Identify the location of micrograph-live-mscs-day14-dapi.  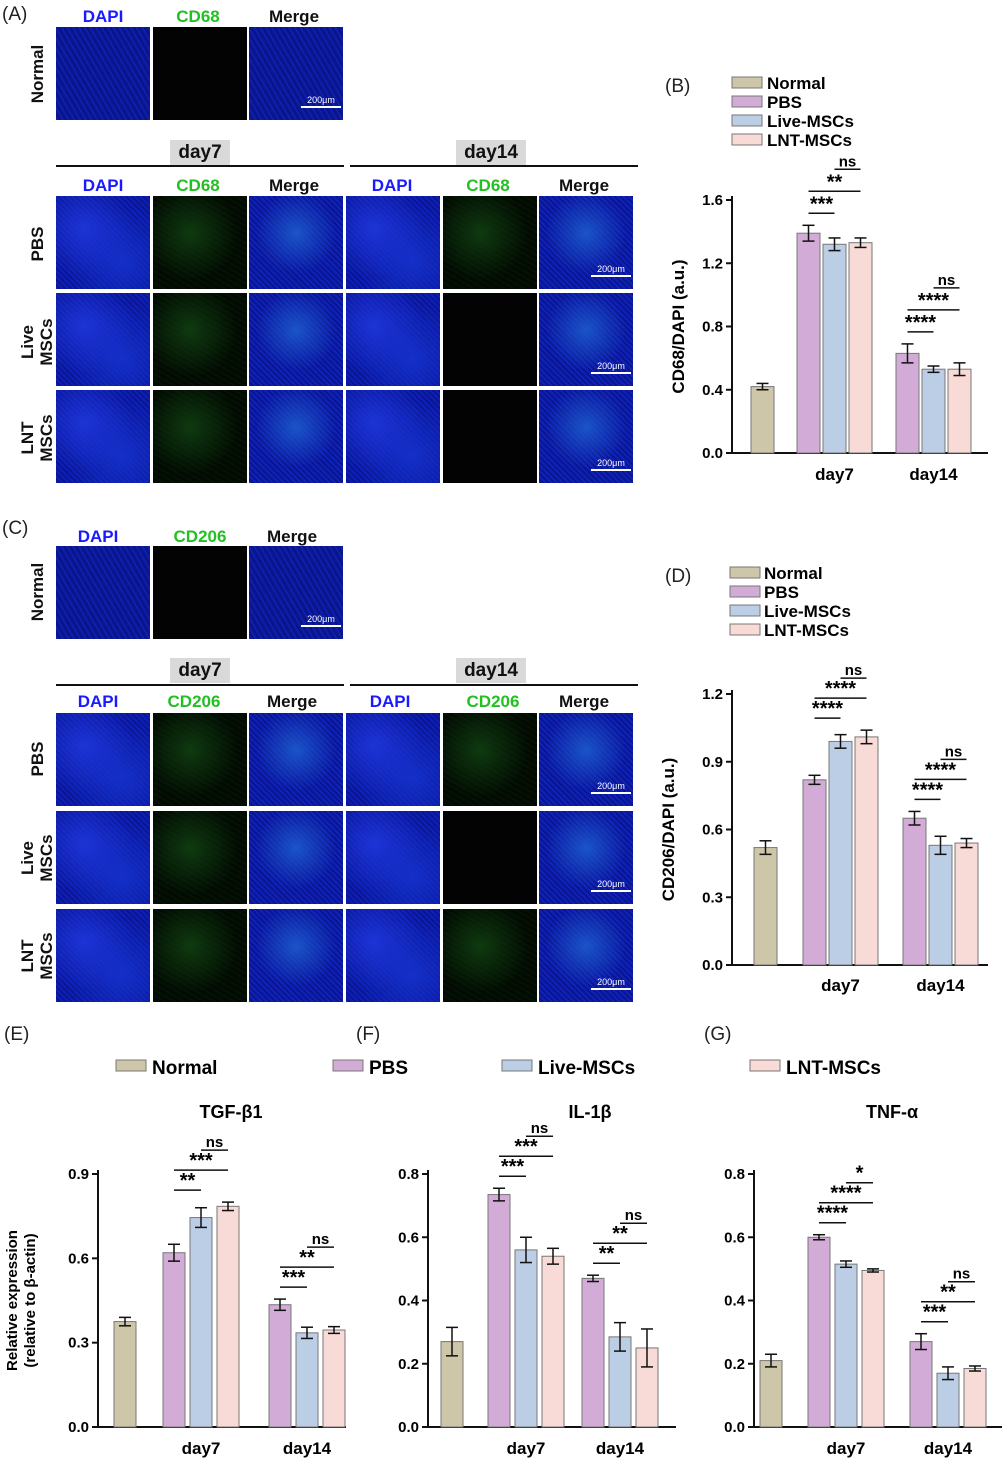
(393, 339).